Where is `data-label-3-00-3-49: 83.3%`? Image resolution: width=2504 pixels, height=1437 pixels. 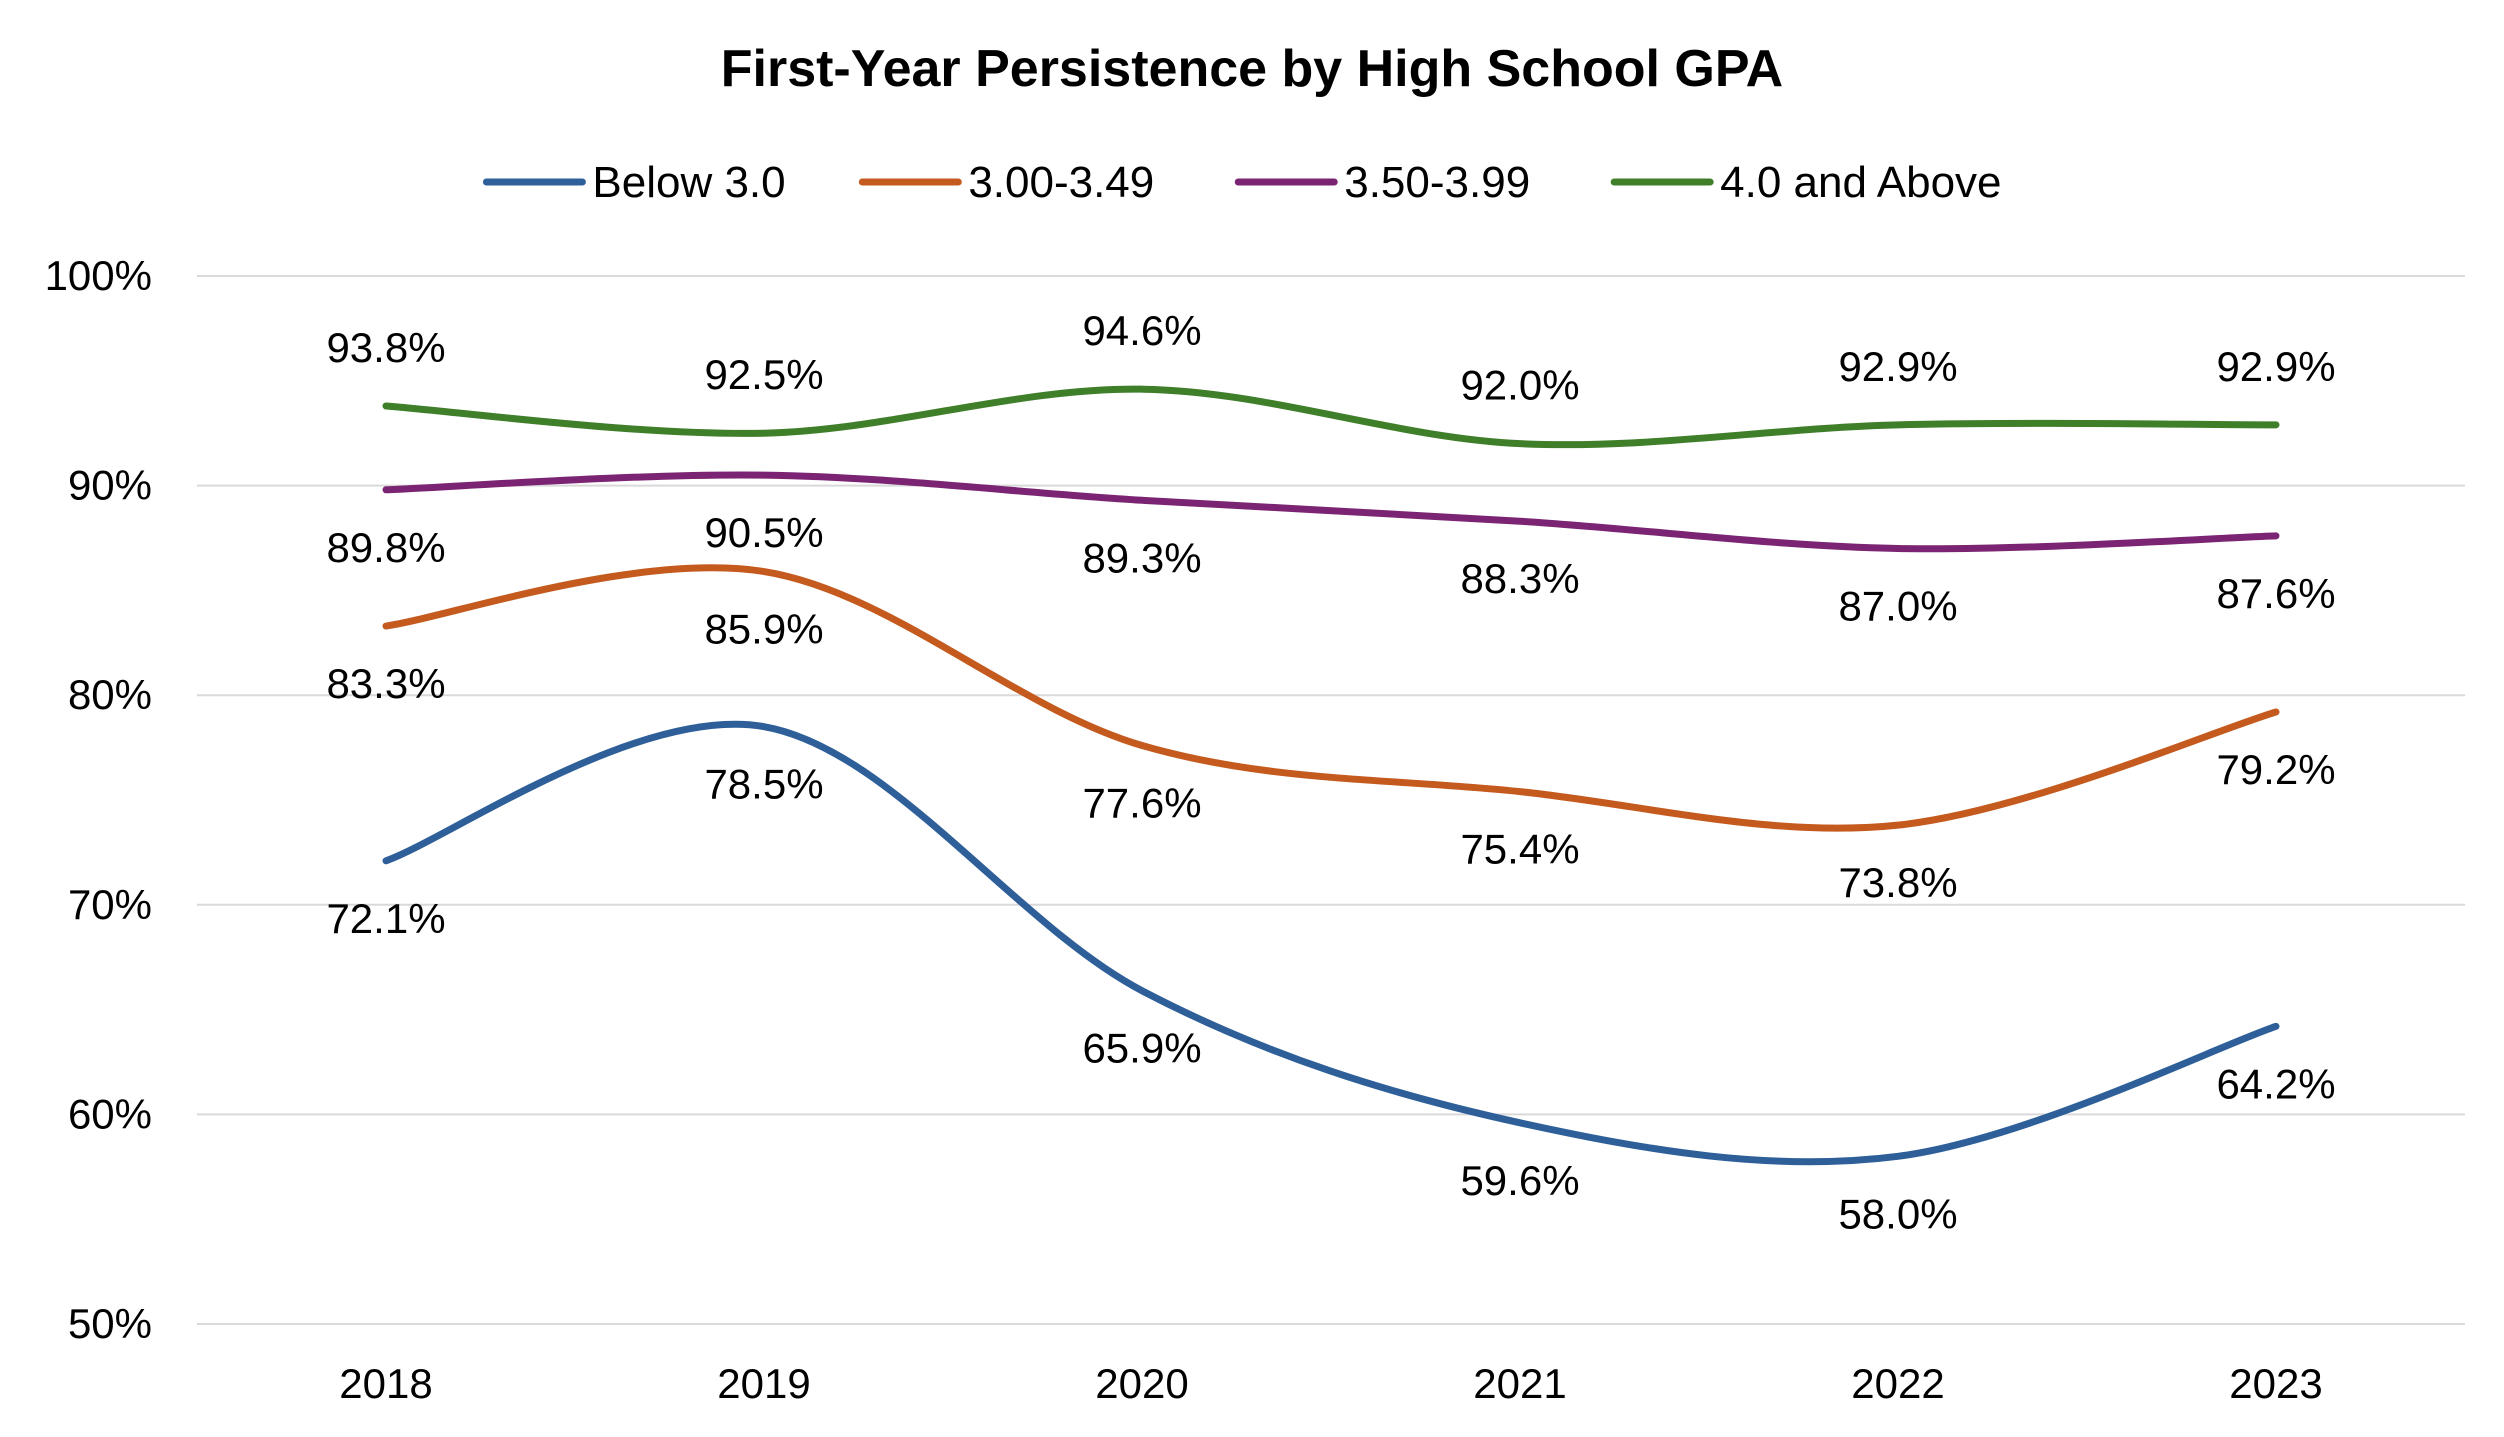
data-label-3-00-3-49: 83.3% is located at coordinates (385, 683).